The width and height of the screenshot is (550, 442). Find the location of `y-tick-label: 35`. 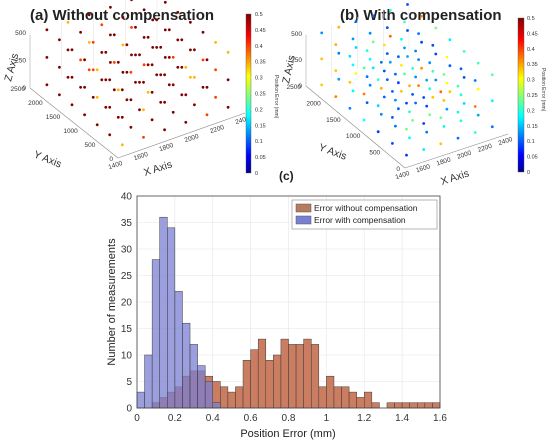

y-tick-label: 35 is located at coordinates (127, 223).